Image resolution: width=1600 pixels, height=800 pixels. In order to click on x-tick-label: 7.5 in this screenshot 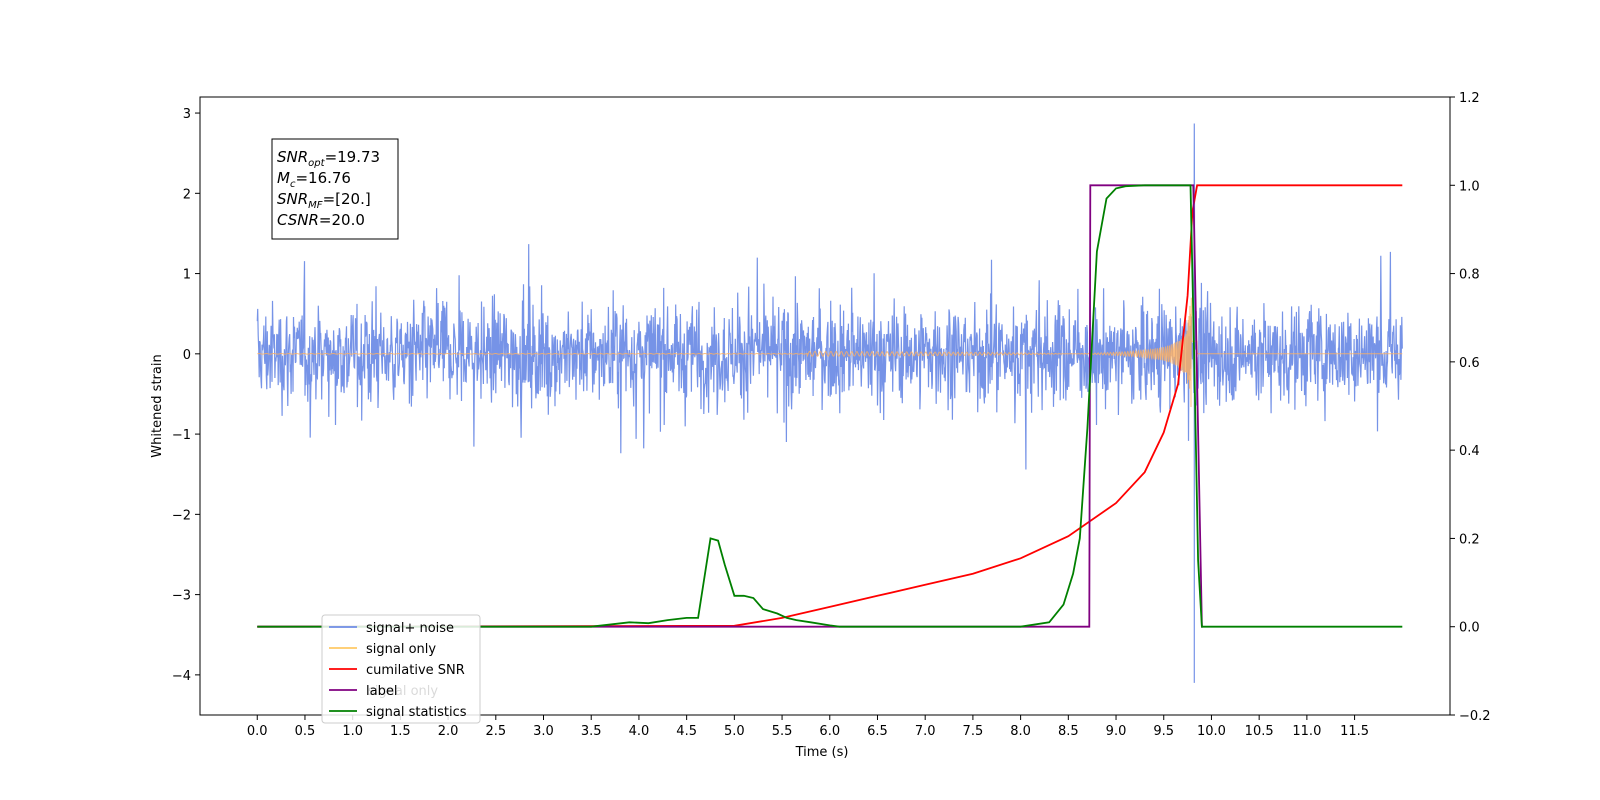, I will do `click(973, 731)`.